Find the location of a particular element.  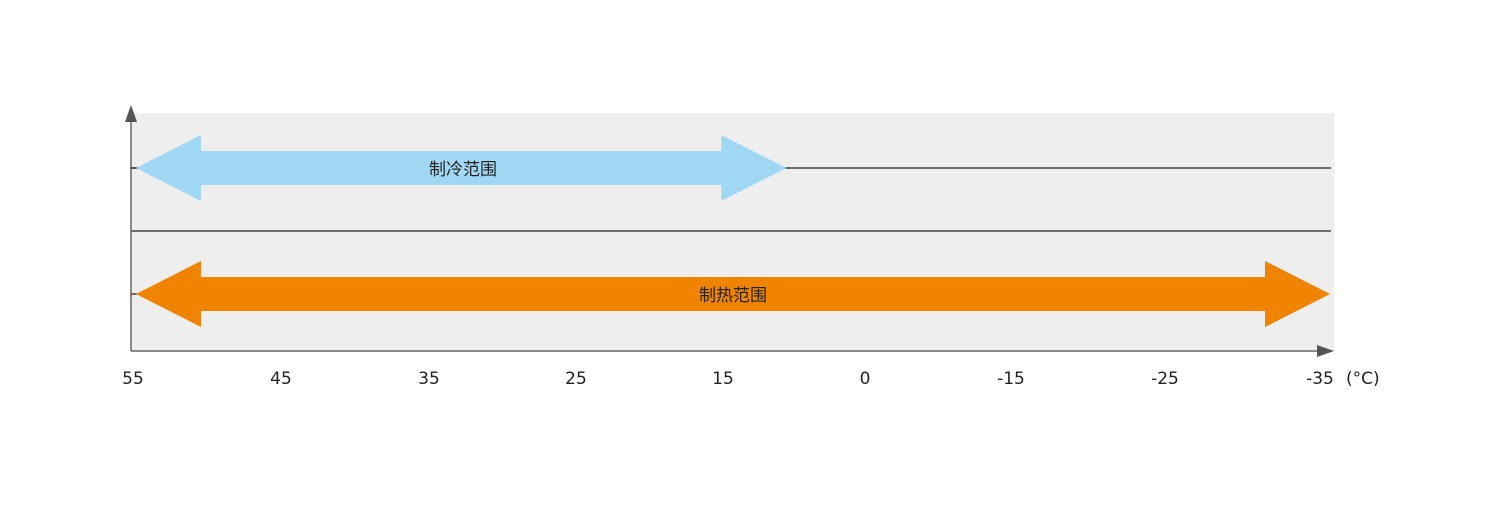

x-tick-label: 55 is located at coordinates (133, 379).